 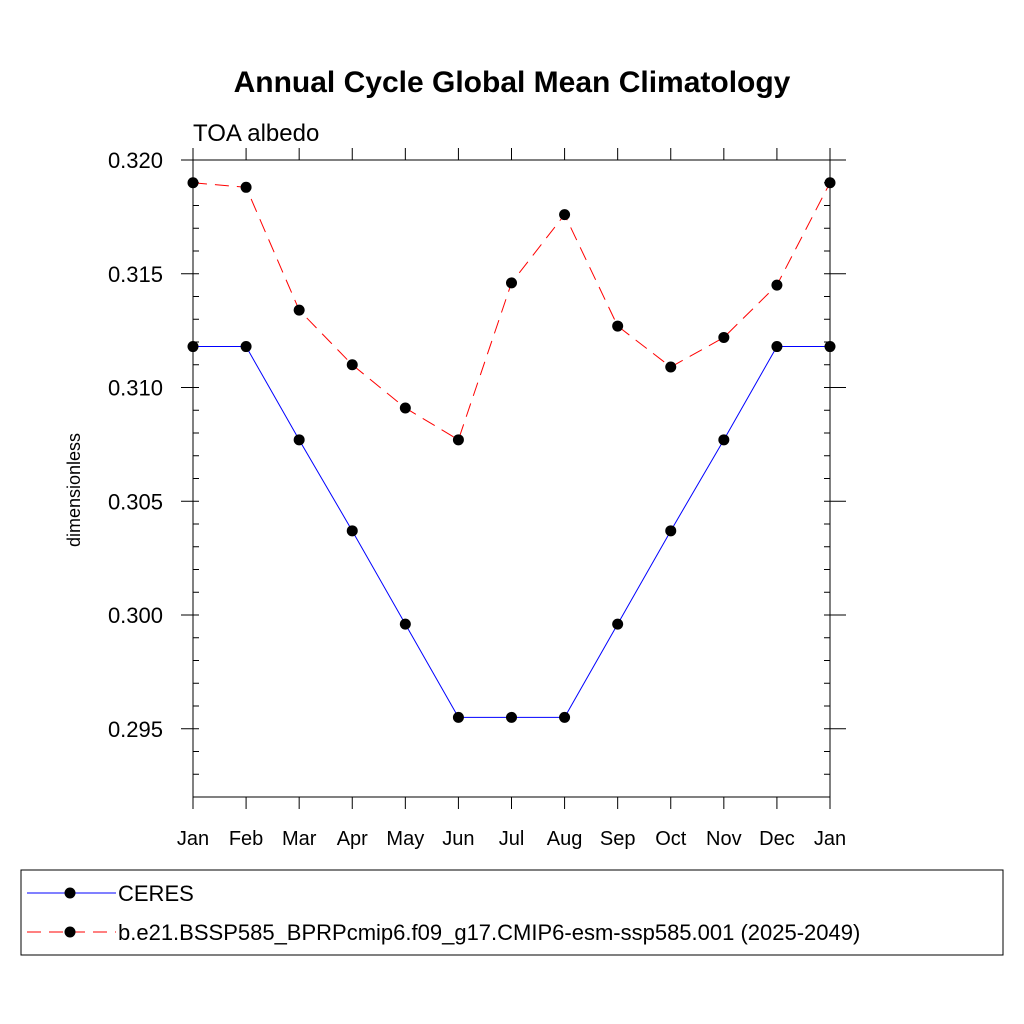 I want to click on y-tick-label: 0.315, so click(x=135, y=274).